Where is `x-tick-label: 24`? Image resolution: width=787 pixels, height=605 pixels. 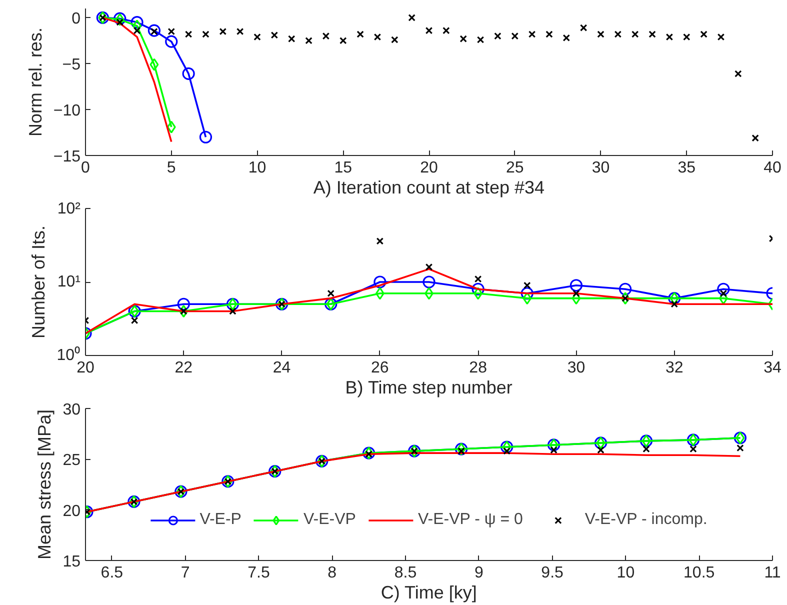 x-tick-label: 24 is located at coordinates (281, 368).